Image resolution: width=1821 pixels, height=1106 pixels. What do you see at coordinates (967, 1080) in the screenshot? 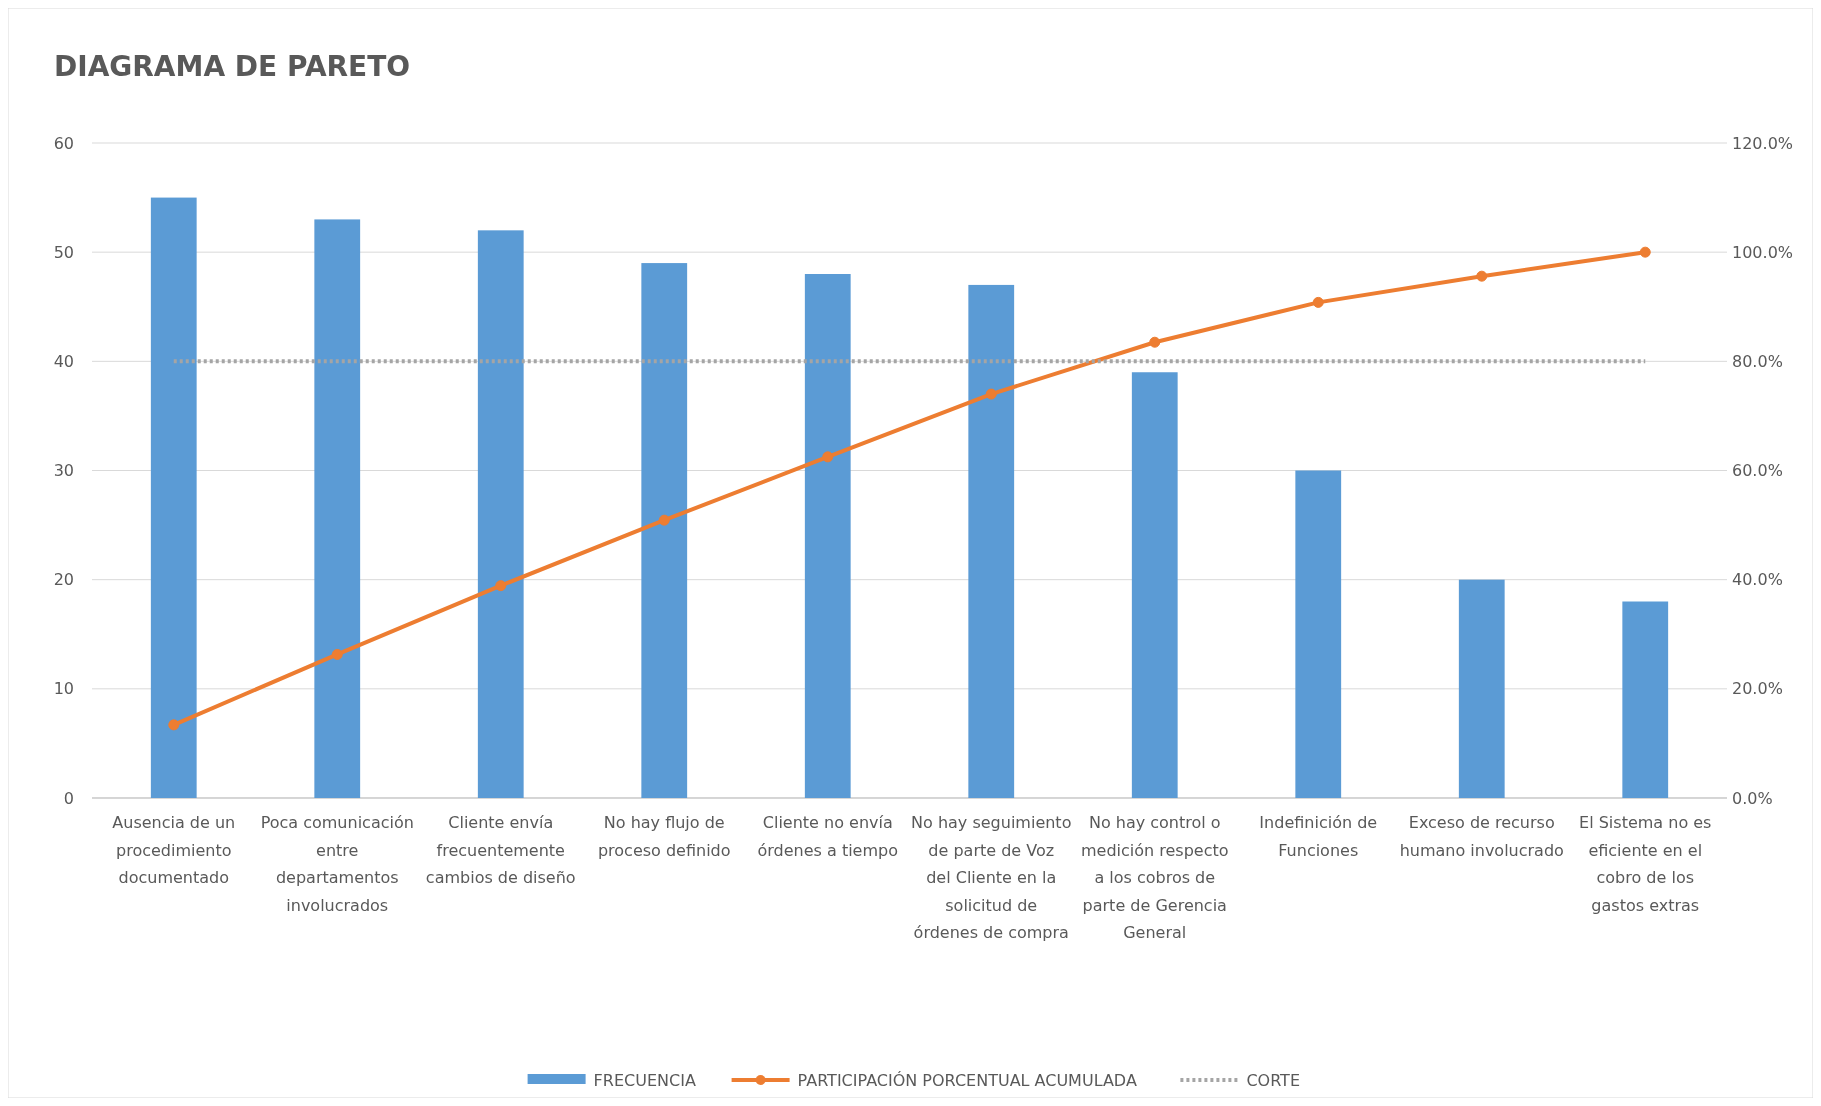
I see `legend-label: PARTICIPACIÓN PORCENTUAL ACUMULADA` at bounding box center [967, 1080].